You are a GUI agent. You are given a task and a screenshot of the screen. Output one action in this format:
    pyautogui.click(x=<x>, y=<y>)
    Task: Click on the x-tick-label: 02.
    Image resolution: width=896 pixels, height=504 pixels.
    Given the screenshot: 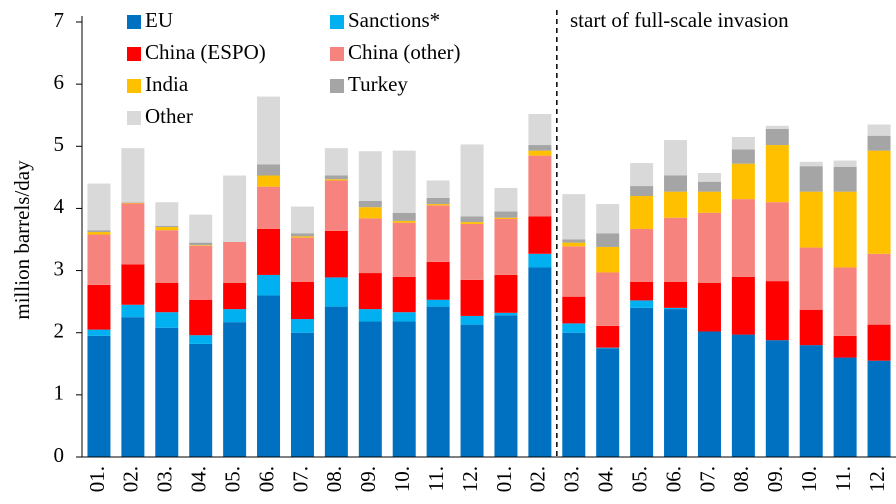 What is the action you would take?
    pyautogui.click(x=131, y=479)
    